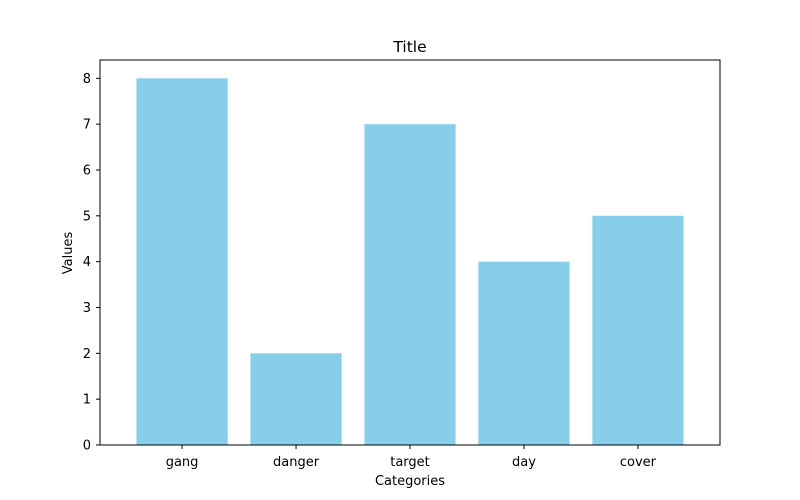 The image size is (800, 500). What do you see at coordinates (182, 462) in the screenshot?
I see `x-tick-label-gang: gang` at bounding box center [182, 462].